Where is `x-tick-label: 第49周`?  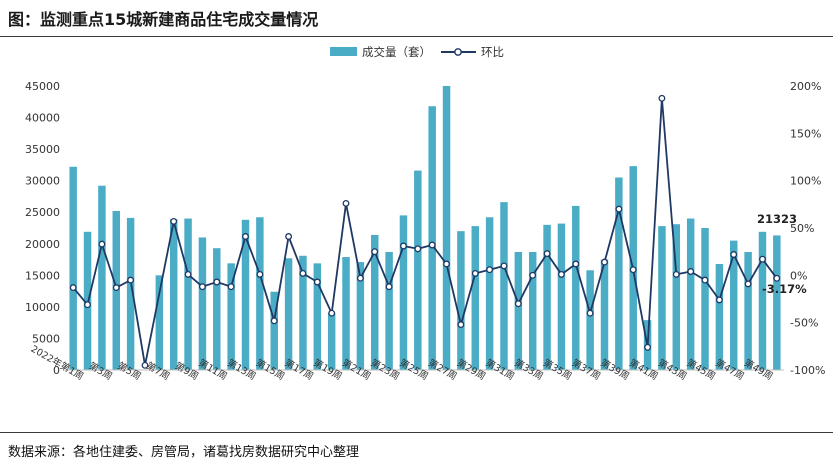 x-tick-label: 第49周 is located at coordinates (758, 370).